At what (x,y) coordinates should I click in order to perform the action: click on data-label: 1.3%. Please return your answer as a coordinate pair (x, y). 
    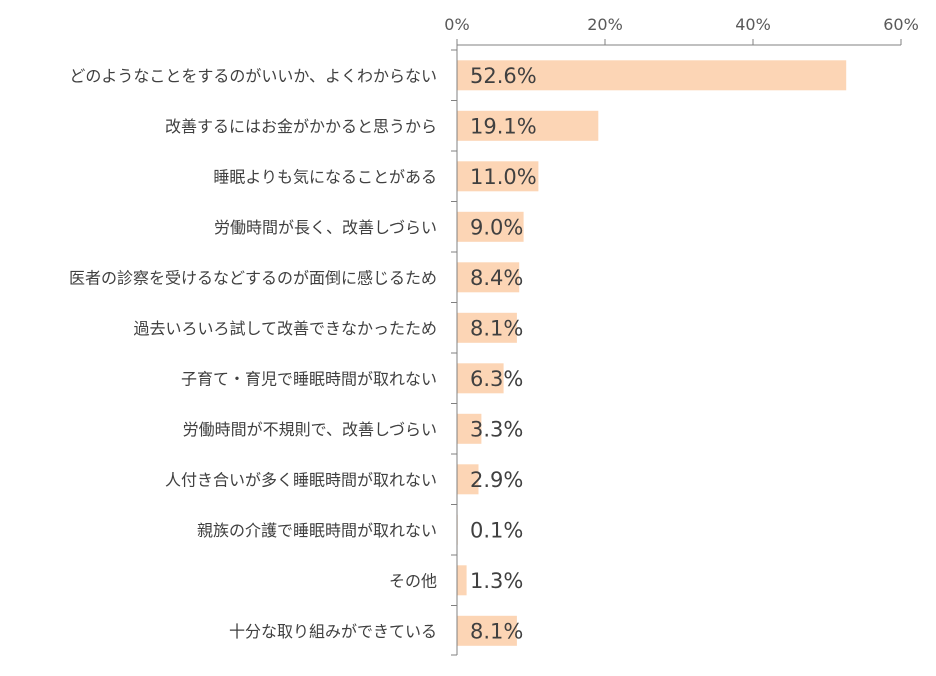
    Looking at the image, I should click on (496, 581).